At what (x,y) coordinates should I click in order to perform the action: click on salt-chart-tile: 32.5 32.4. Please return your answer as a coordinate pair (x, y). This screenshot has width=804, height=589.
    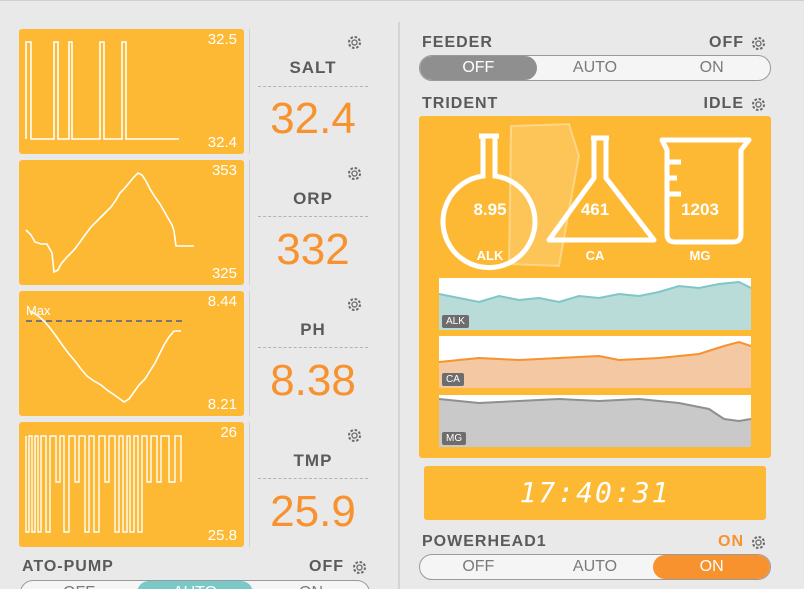
    Looking at the image, I should click on (131, 91).